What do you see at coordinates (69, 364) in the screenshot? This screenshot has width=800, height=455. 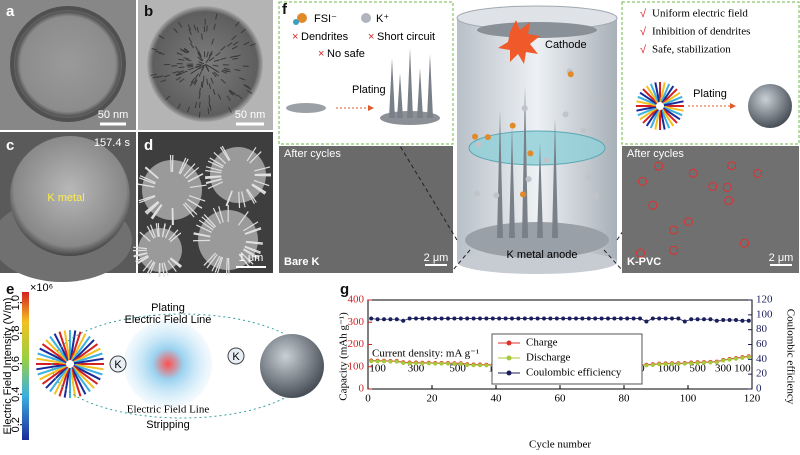 I see `field-sphere` at bounding box center [69, 364].